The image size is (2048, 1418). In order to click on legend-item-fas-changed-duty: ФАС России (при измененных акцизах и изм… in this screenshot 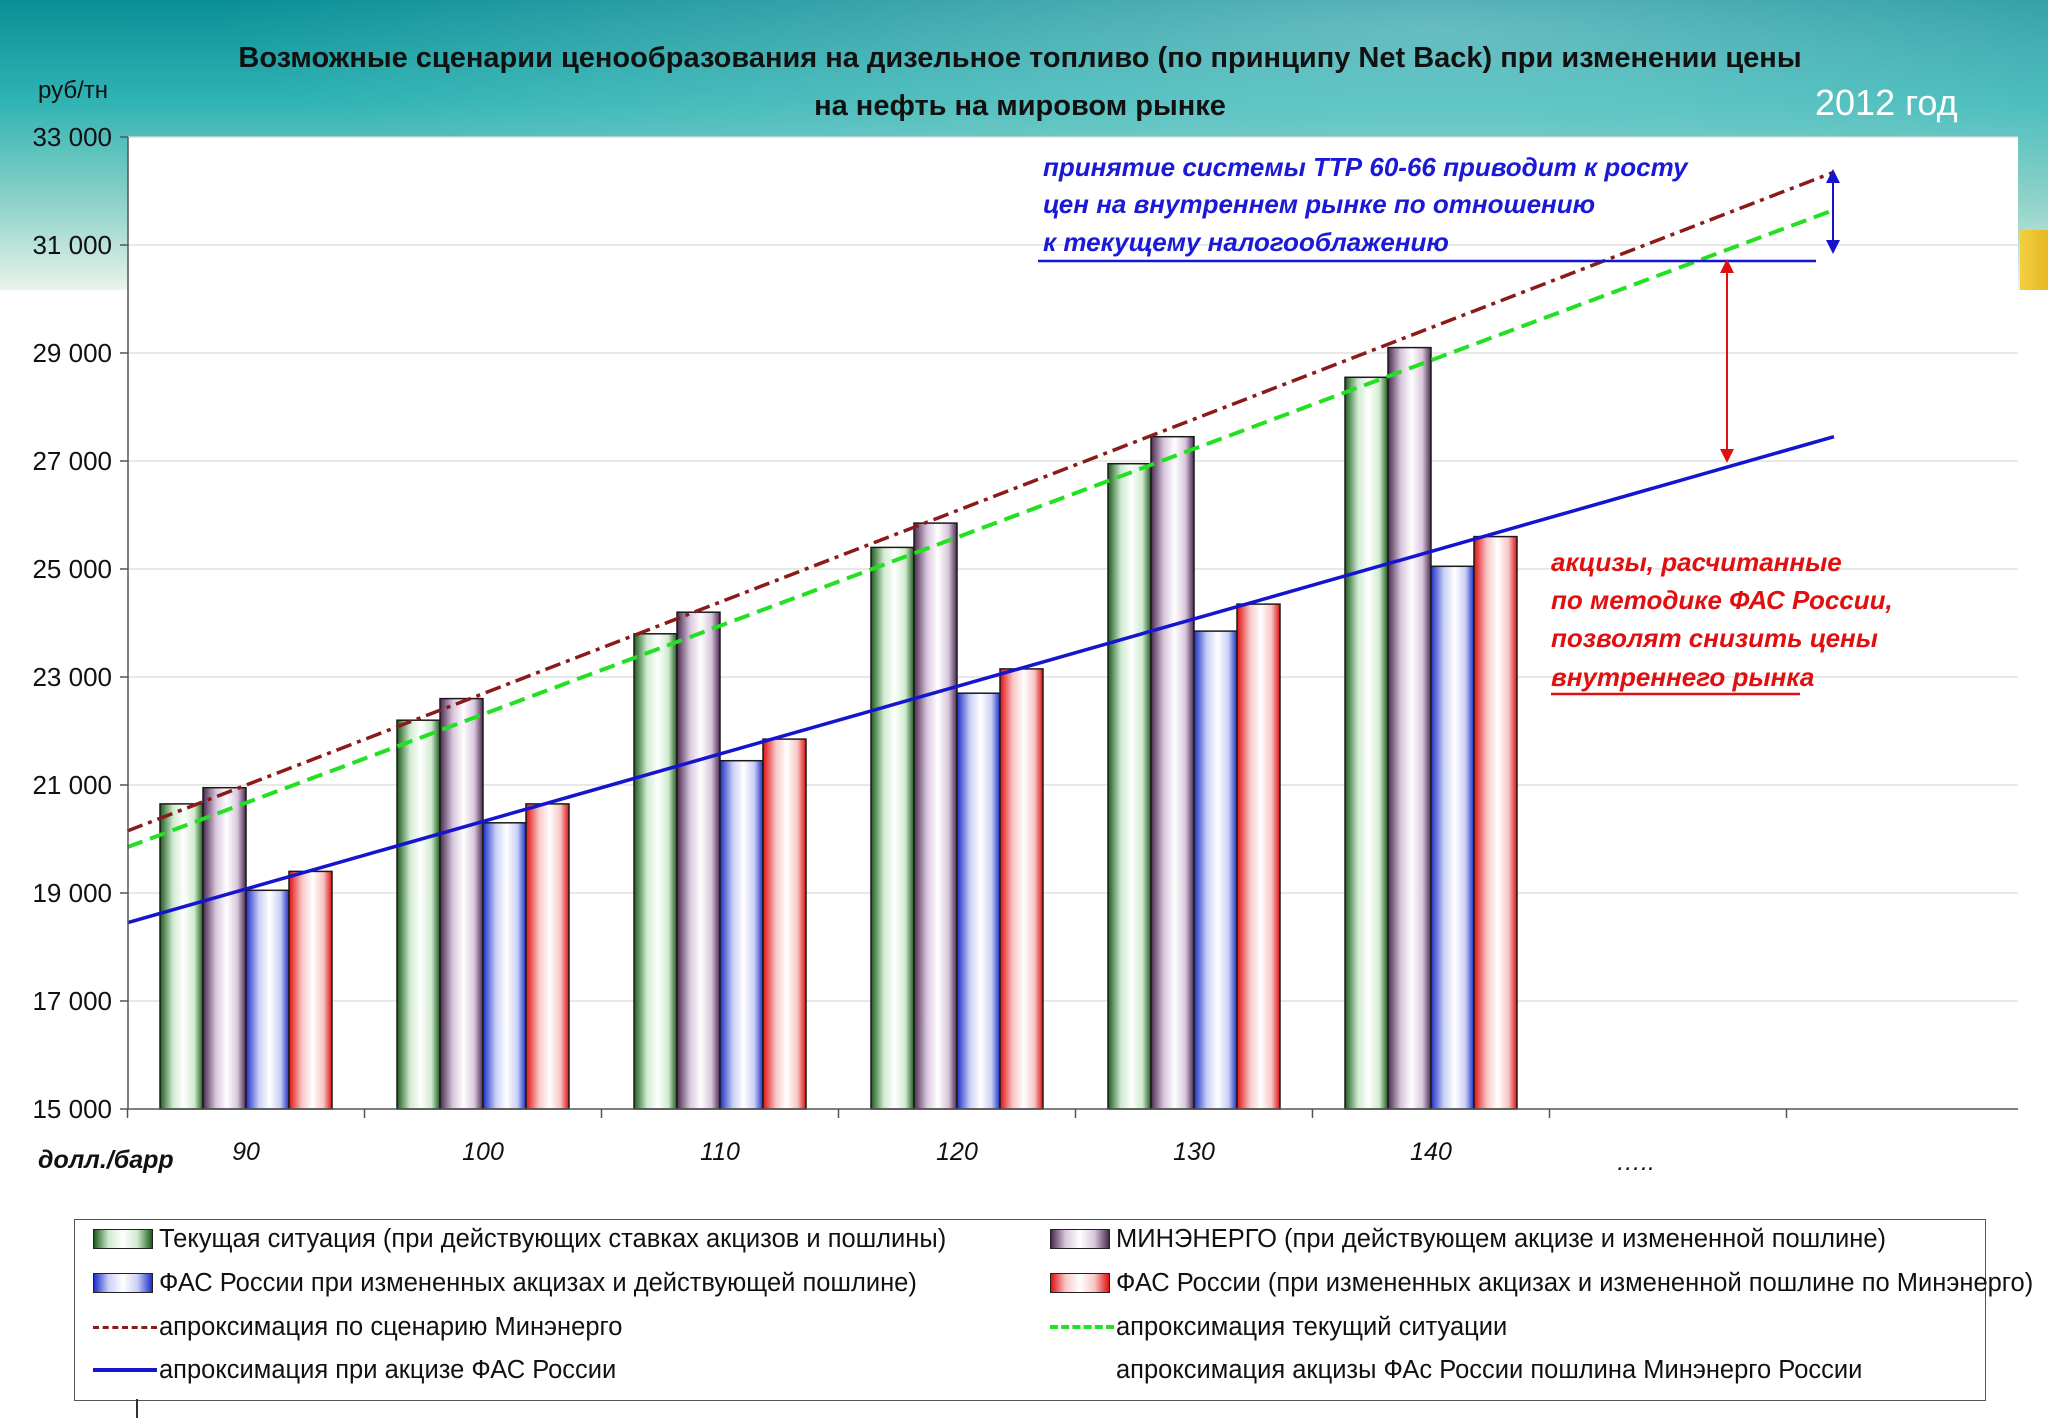, I will do `click(1541, 1283)`.